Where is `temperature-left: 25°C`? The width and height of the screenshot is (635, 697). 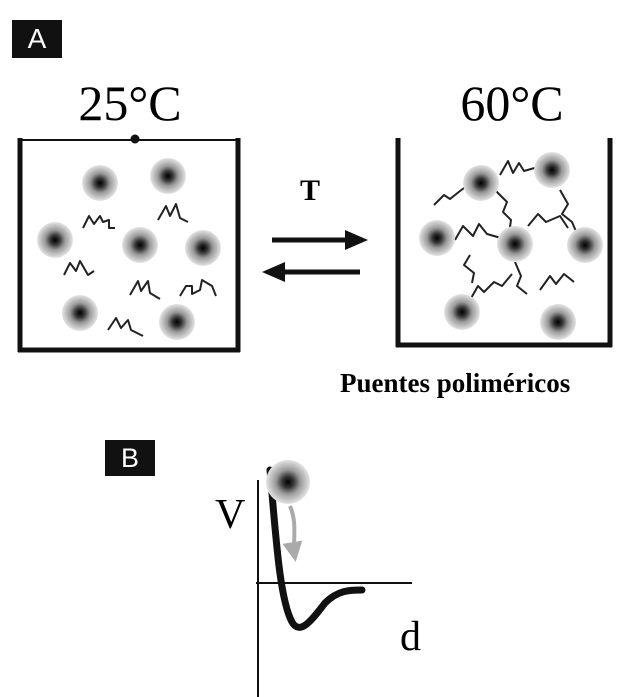 temperature-left: 25°C is located at coordinates (129, 103).